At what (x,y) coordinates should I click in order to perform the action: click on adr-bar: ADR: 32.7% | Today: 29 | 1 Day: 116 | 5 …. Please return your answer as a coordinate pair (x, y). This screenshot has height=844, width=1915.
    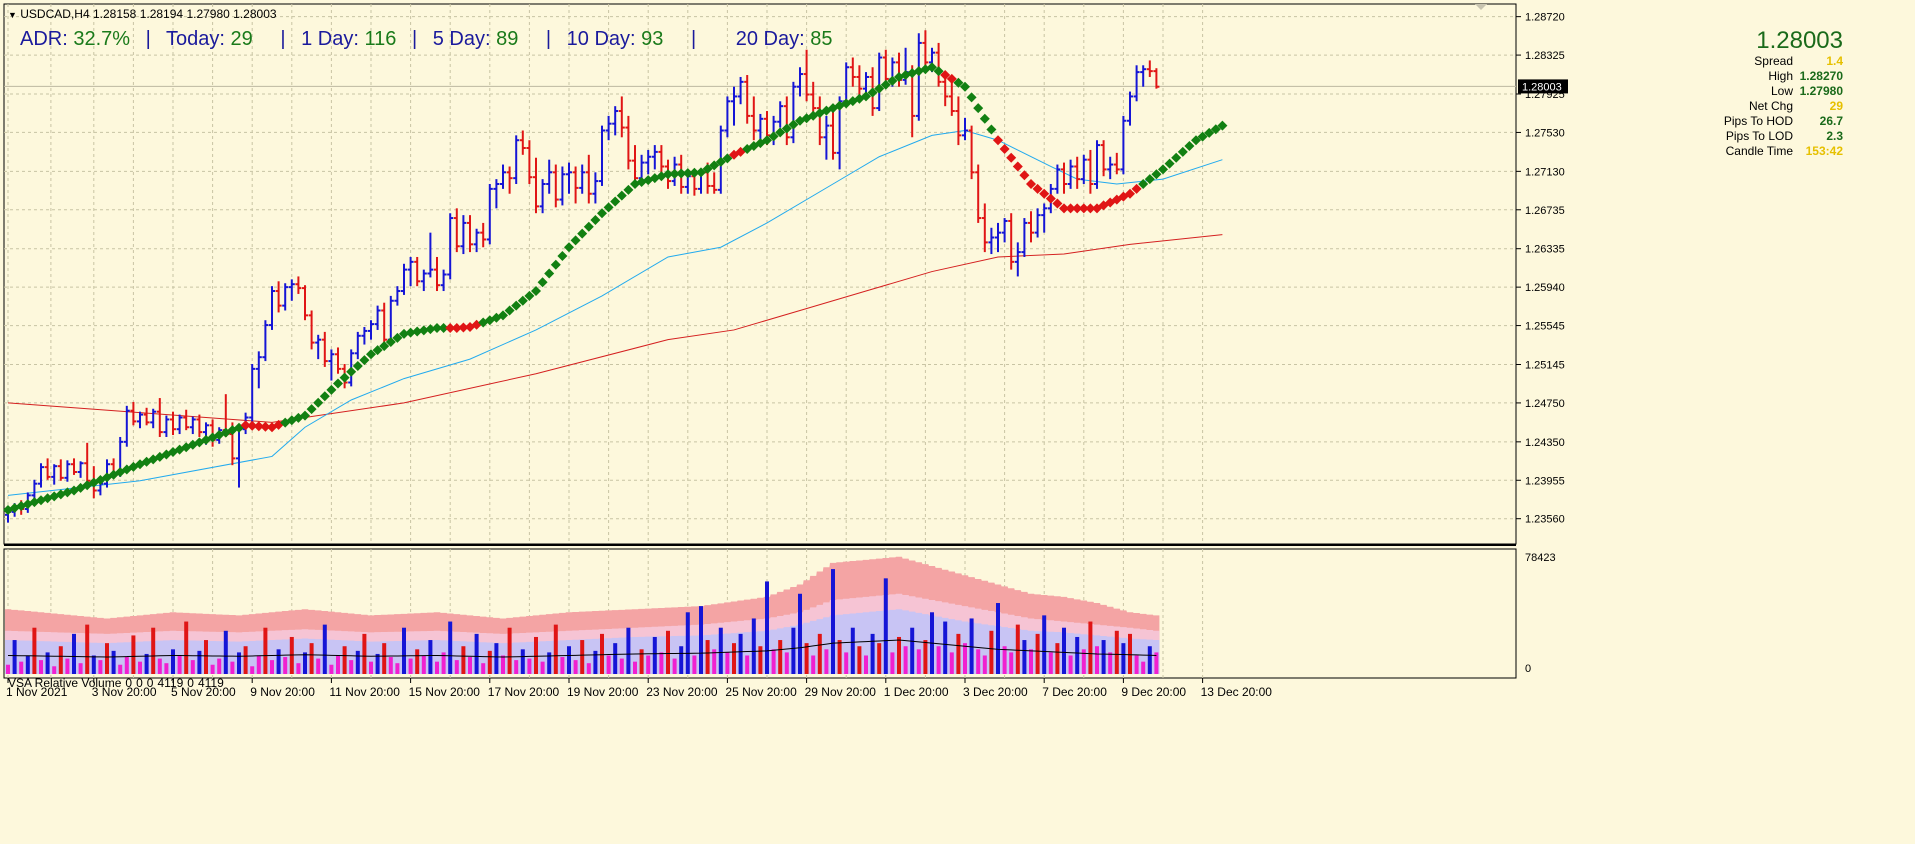
    Looking at the image, I should click on (426, 39).